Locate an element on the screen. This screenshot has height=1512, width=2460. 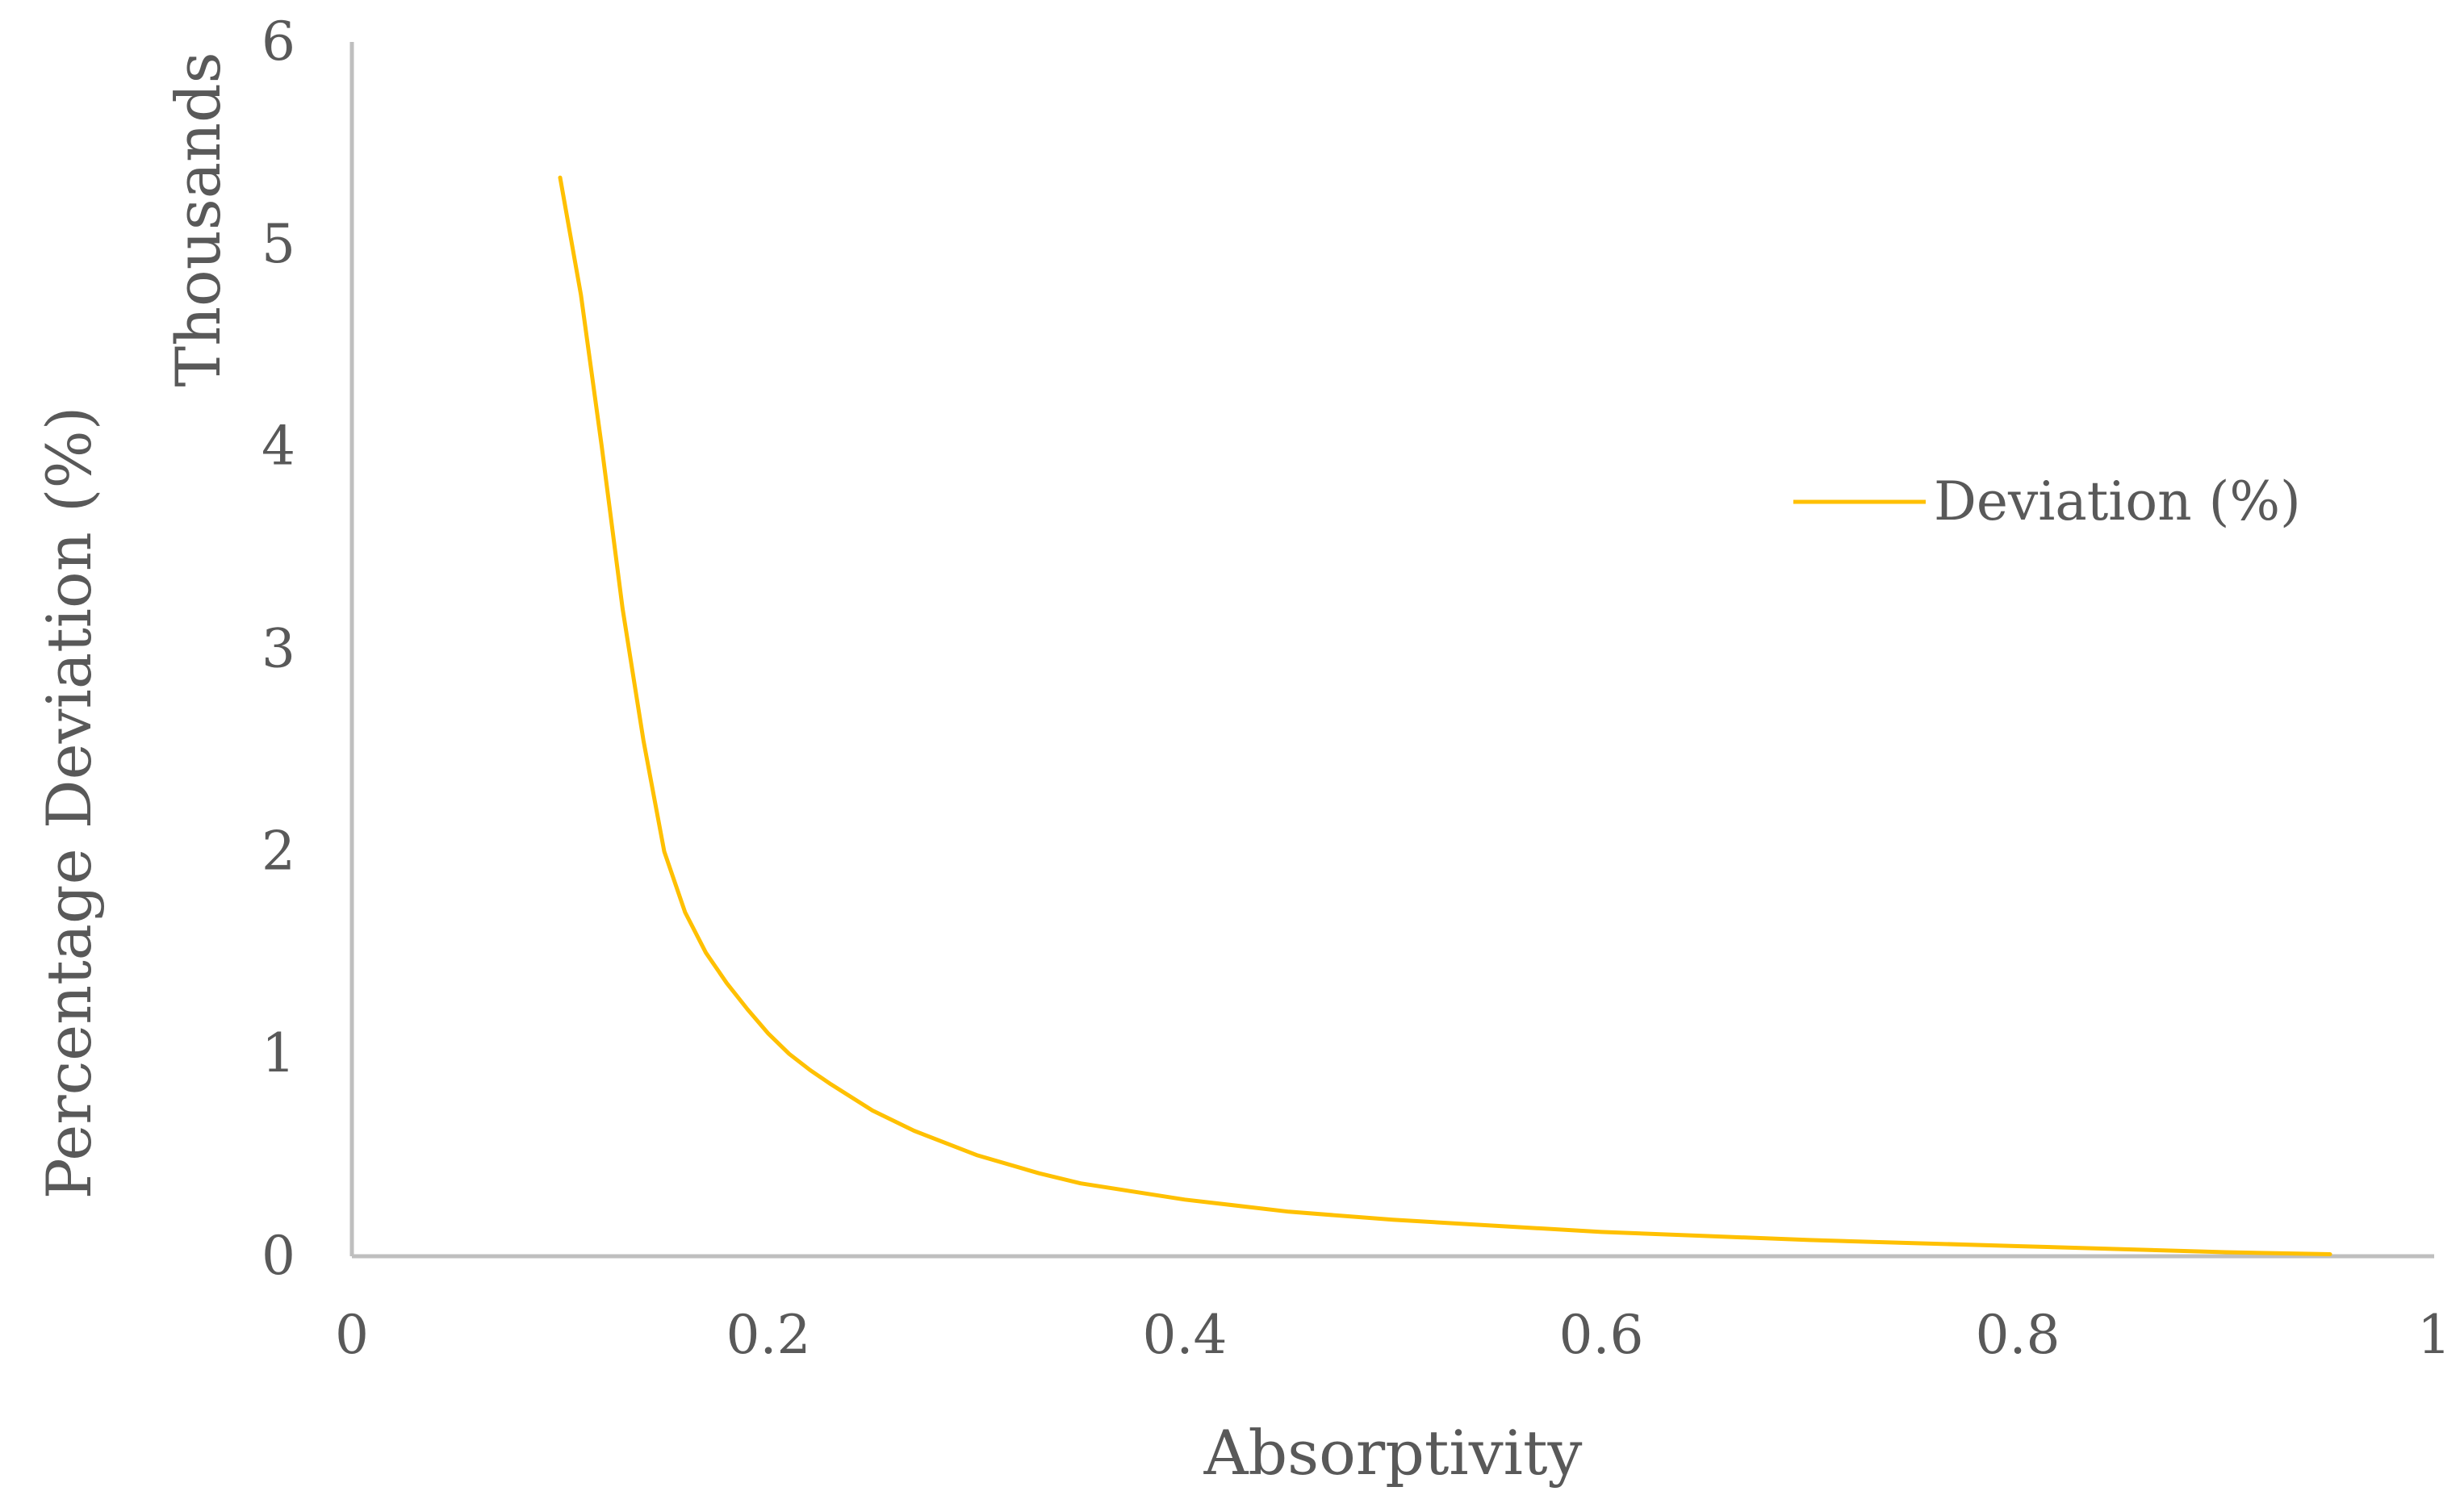
x-axis-title: Absorptivity is located at coordinates (1393, 1453).